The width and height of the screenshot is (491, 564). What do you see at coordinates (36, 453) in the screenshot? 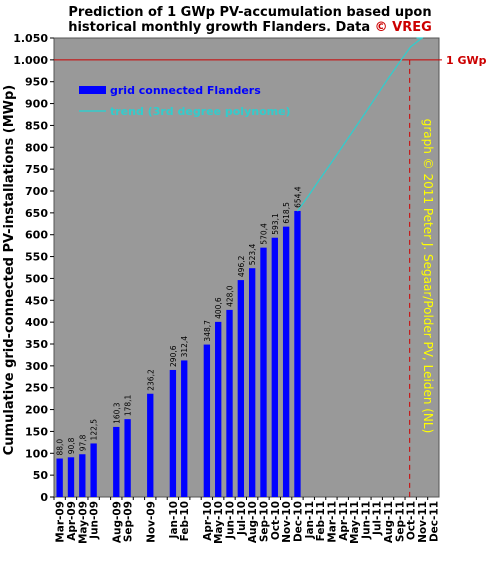
I see `y-tick-label: 100` at bounding box center [36, 453].